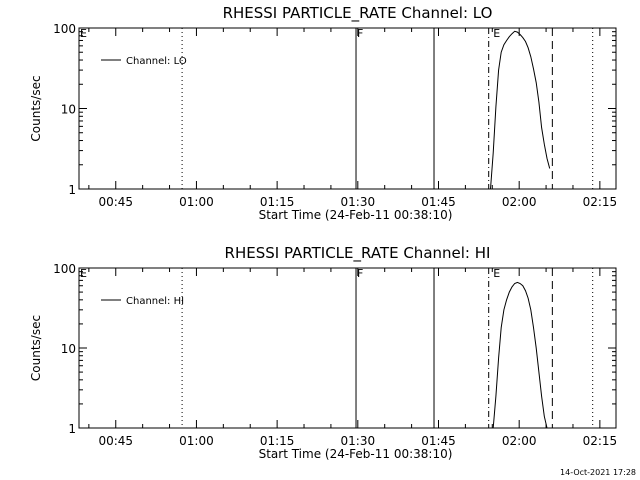  Describe the element at coordinates (358, 13) in the screenshot. I see `chart-title: RHESSI PARTICLE_RATE Channel: LO` at that location.